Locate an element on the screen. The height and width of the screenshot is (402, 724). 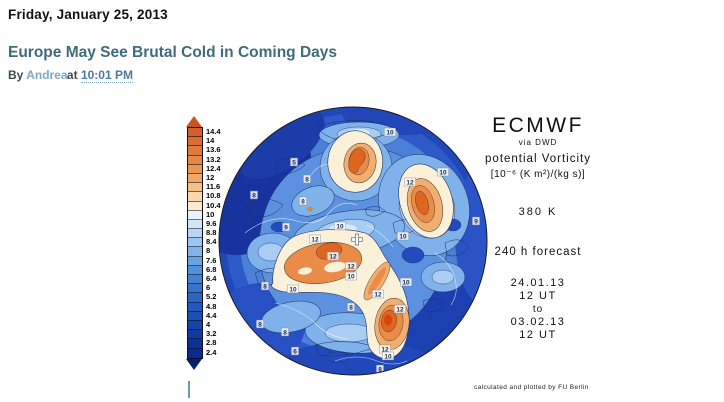
svg-text: 6 is located at coordinates (295, 351).